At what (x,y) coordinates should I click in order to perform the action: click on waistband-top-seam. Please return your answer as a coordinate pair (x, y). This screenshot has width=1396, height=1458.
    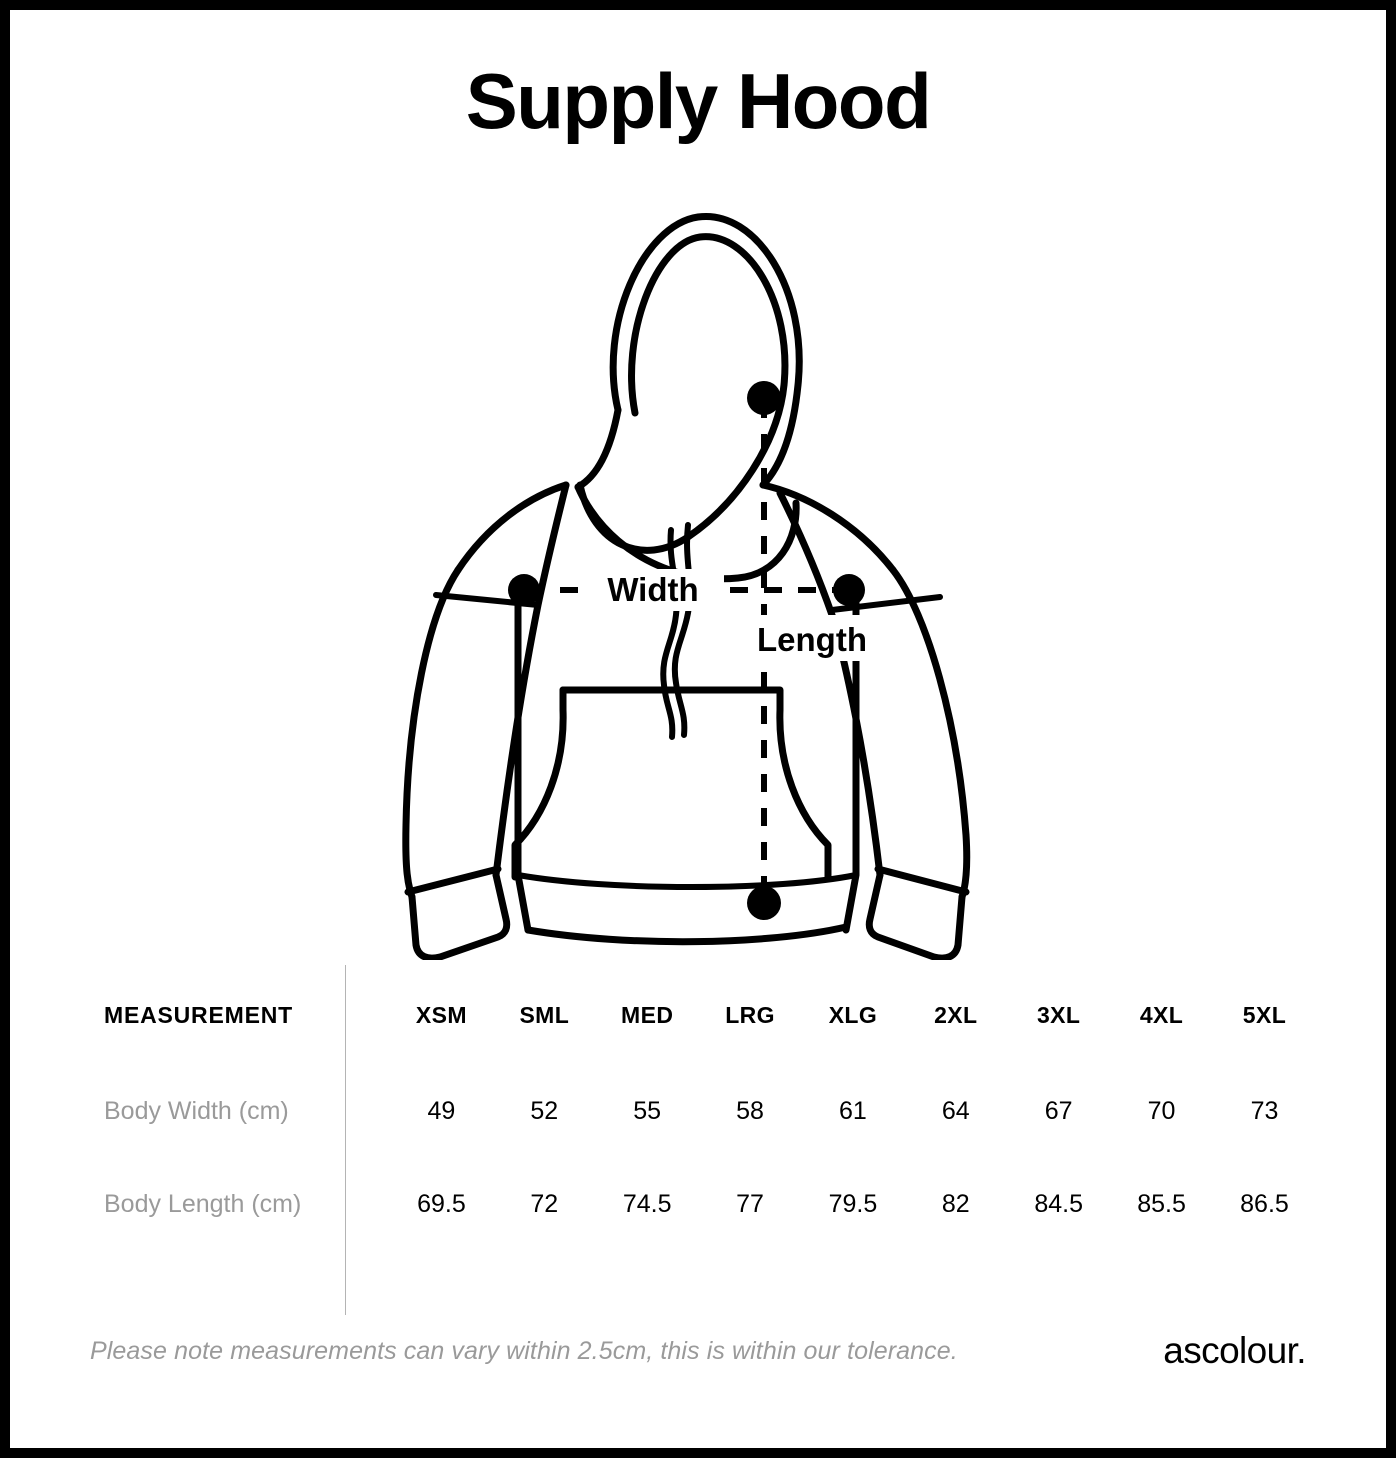
    Looking at the image, I should click on (687, 881).